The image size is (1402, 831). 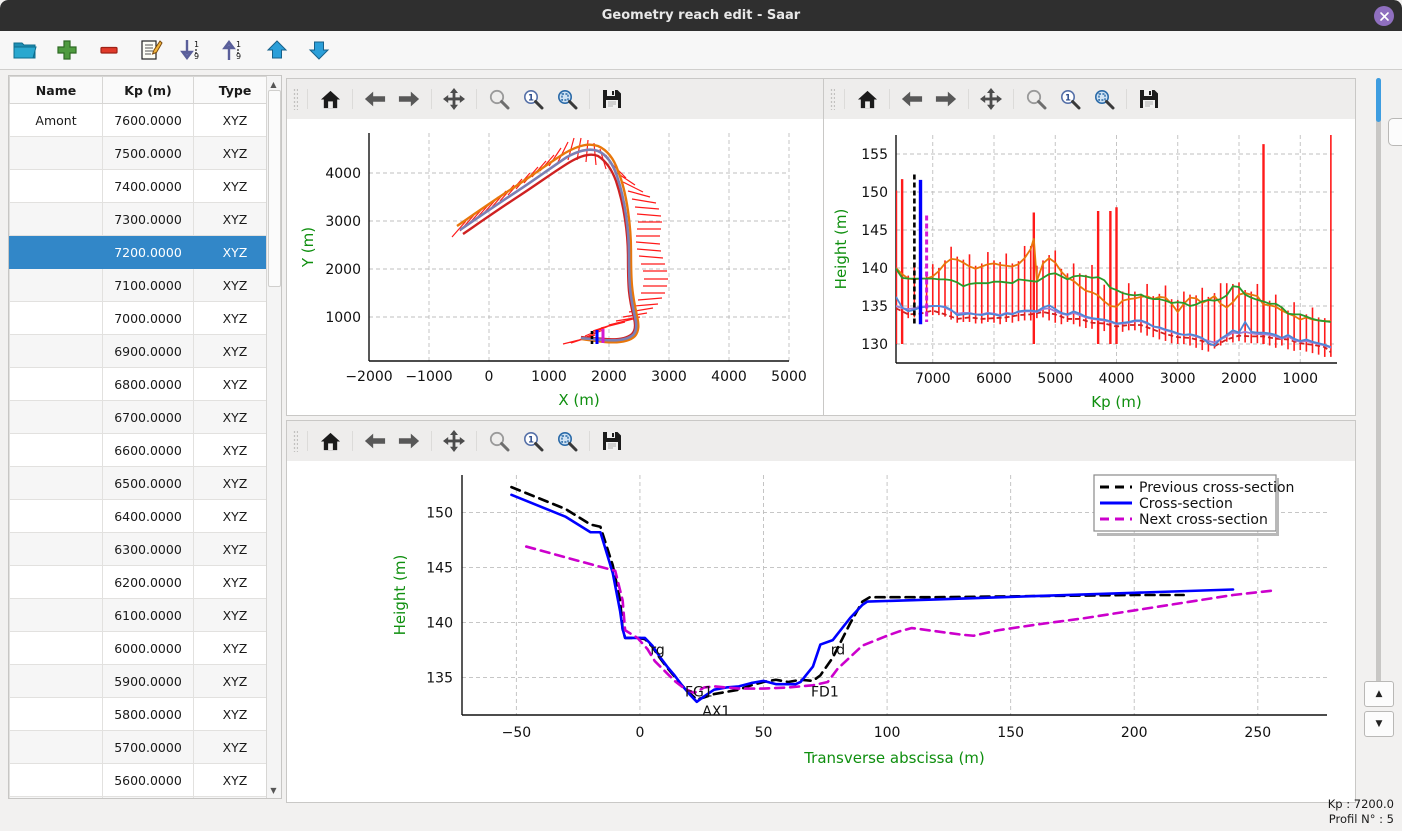 I want to click on table-scrollbar: ▲ ▼, so click(x=273, y=437).